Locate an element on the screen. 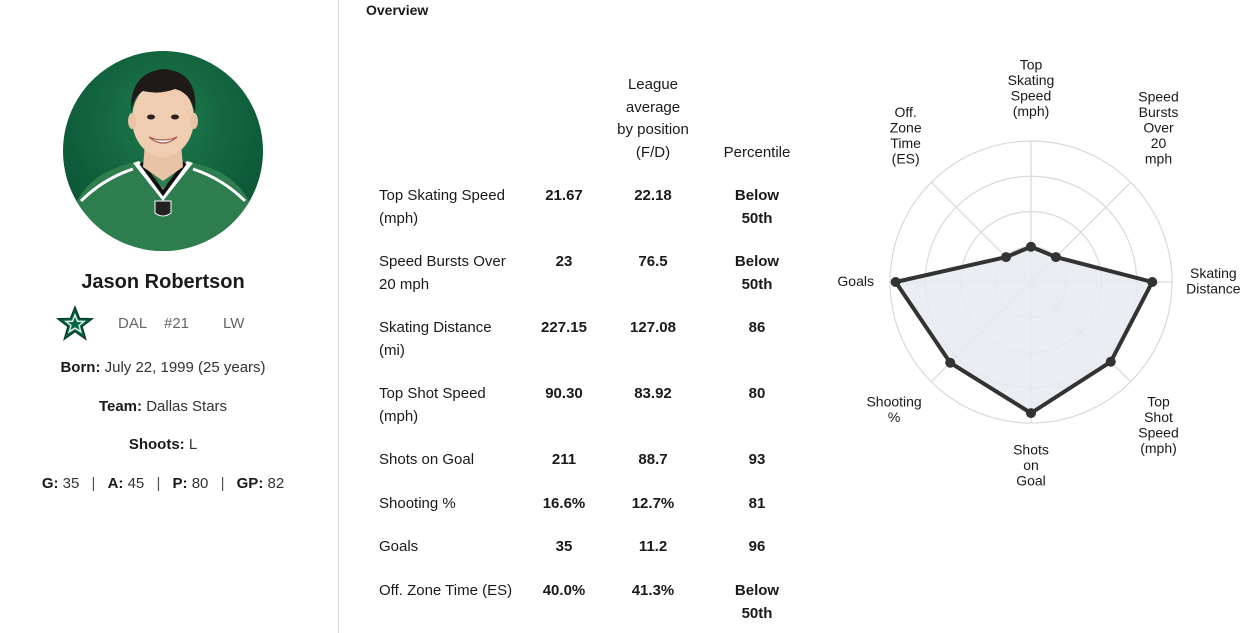 The height and width of the screenshot is (633, 1260). goals-value: 35 is located at coordinates (71, 483).